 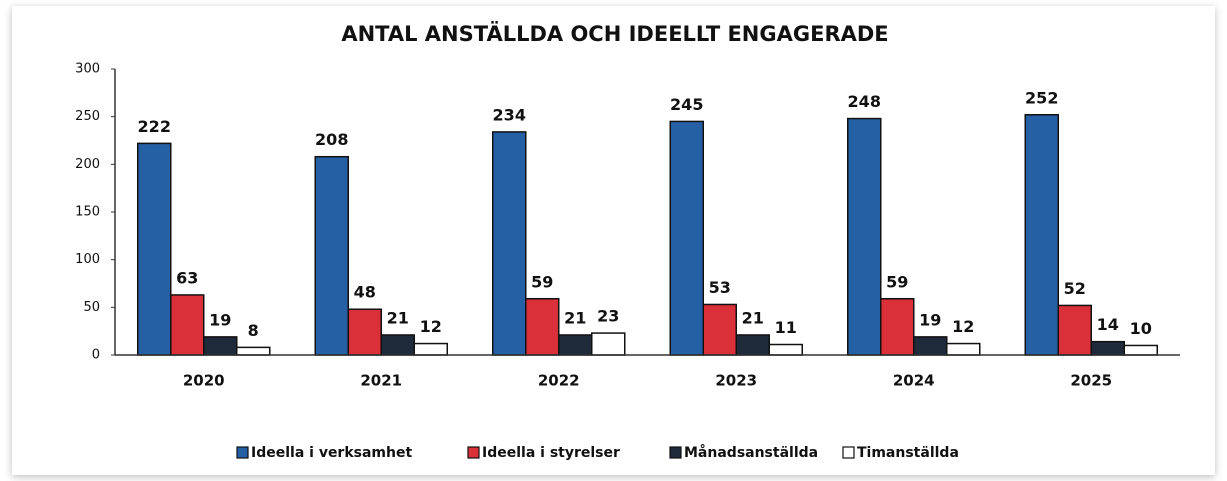 What do you see at coordinates (1075, 288) in the screenshot?
I see `value-label: 52` at bounding box center [1075, 288].